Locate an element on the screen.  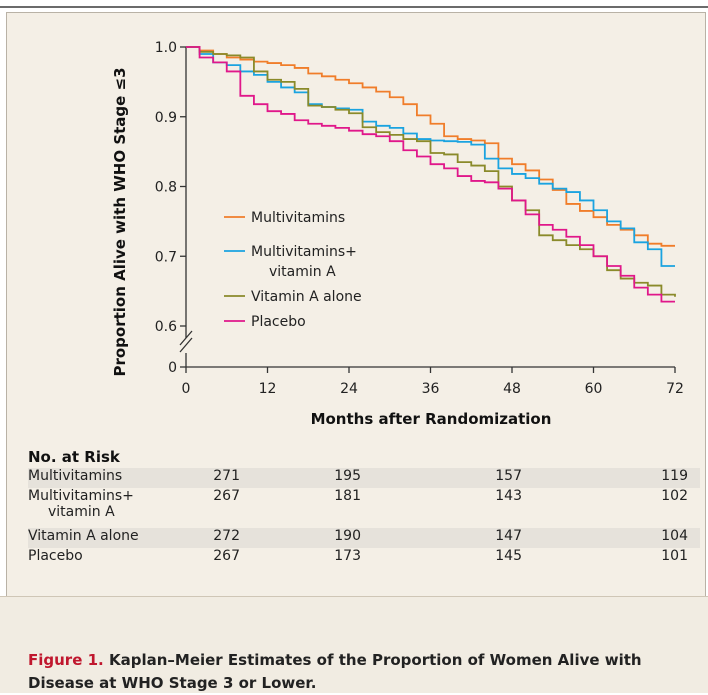
x-tick-label: 0 is located at coordinates (186, 389).